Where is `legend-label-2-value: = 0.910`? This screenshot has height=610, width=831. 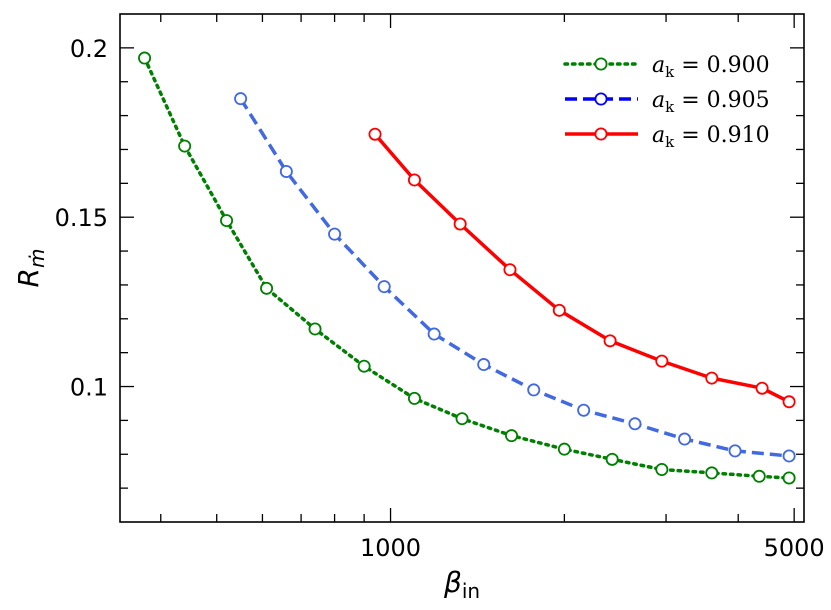 legend-label-2-value: = 0.910 is located at coordinates (721, 135).